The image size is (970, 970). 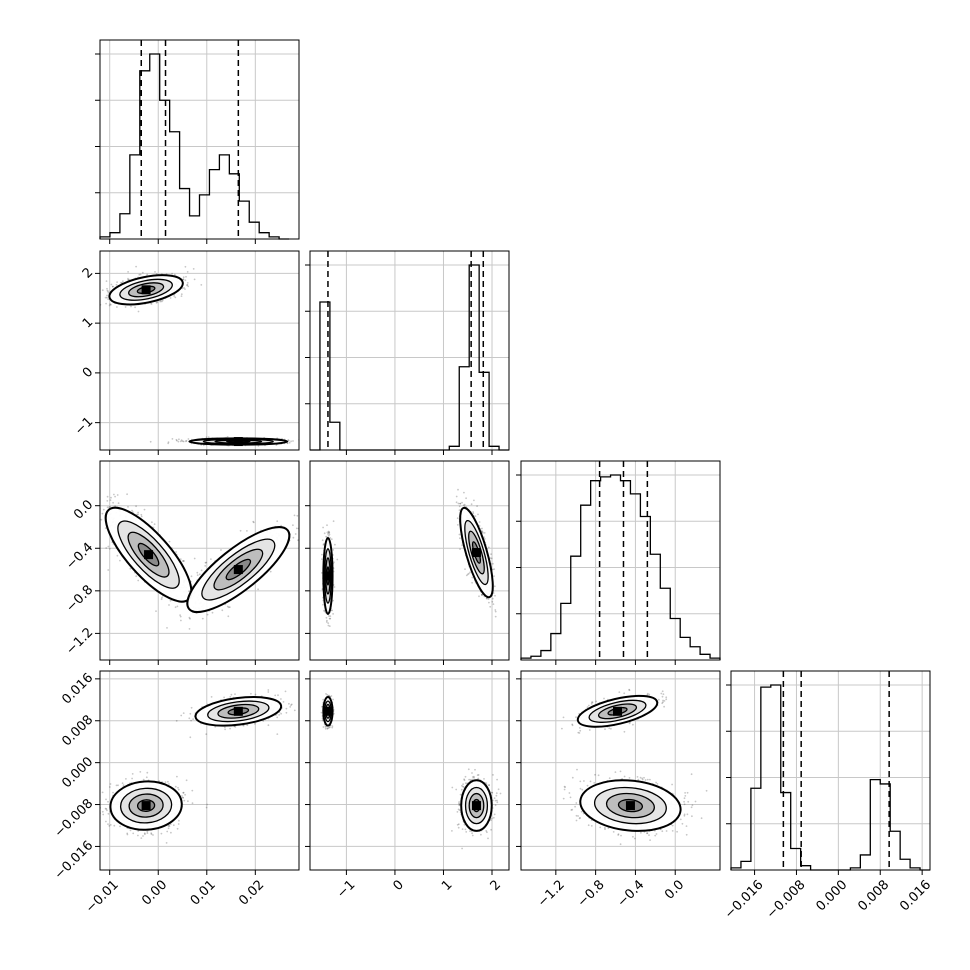 I want to click on panel-frame, so click(x=199, y=139).